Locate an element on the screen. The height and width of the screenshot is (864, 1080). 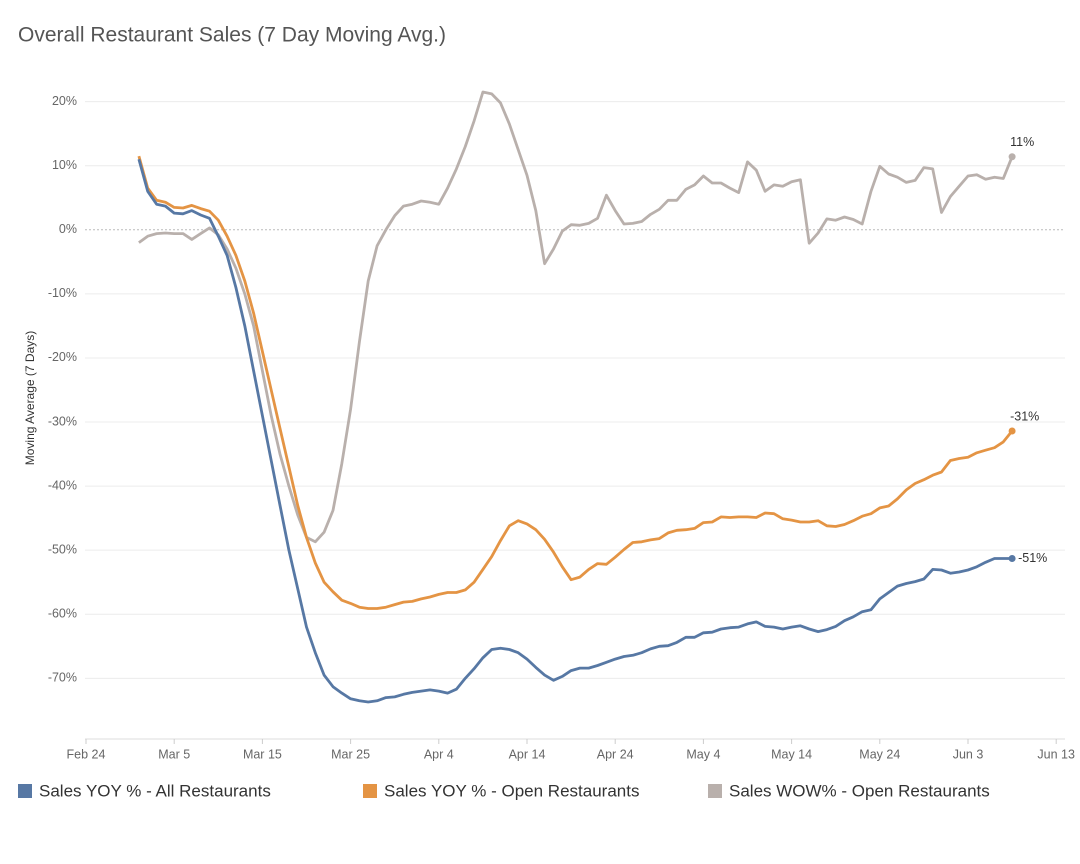
y-axis-label: Moving Average (7 Days) is located at coordinates (30, 398).